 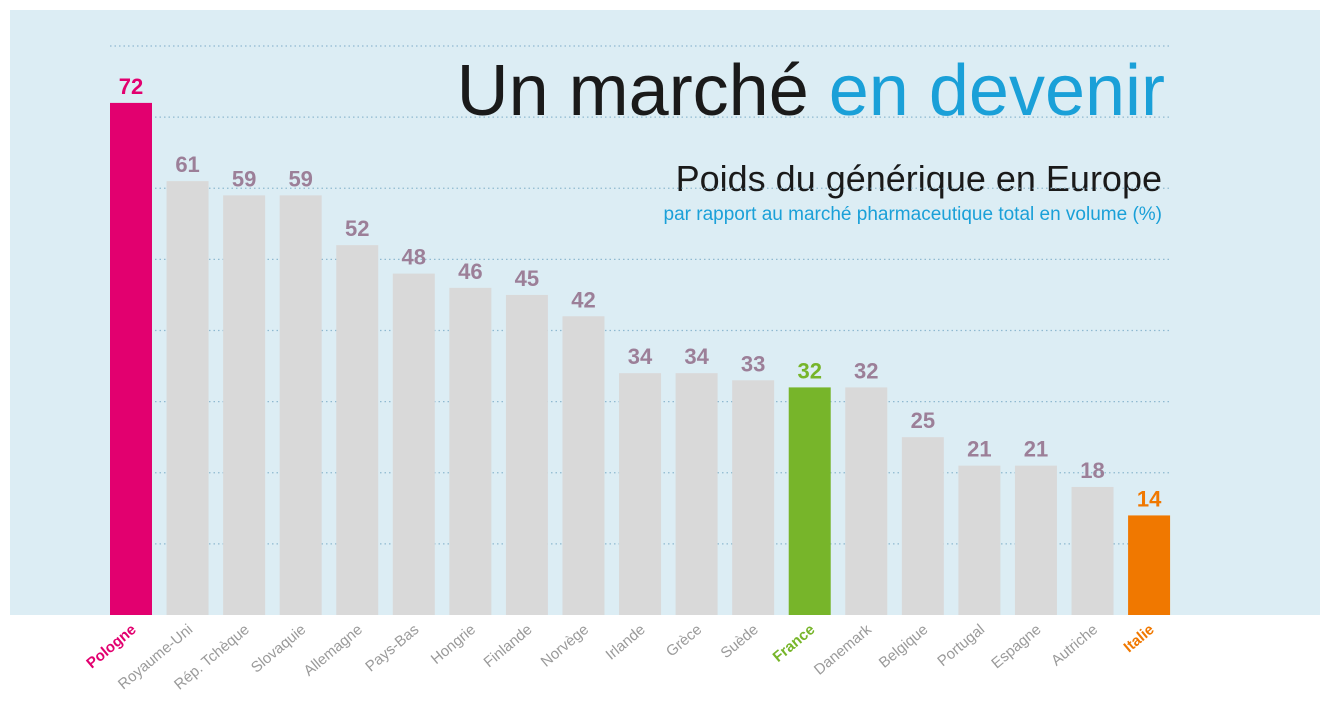 What do you see at coordinates (333, 650) in the screenshot?
I see `x-tick-label: Allemagne` at bounding box center [333, 650].